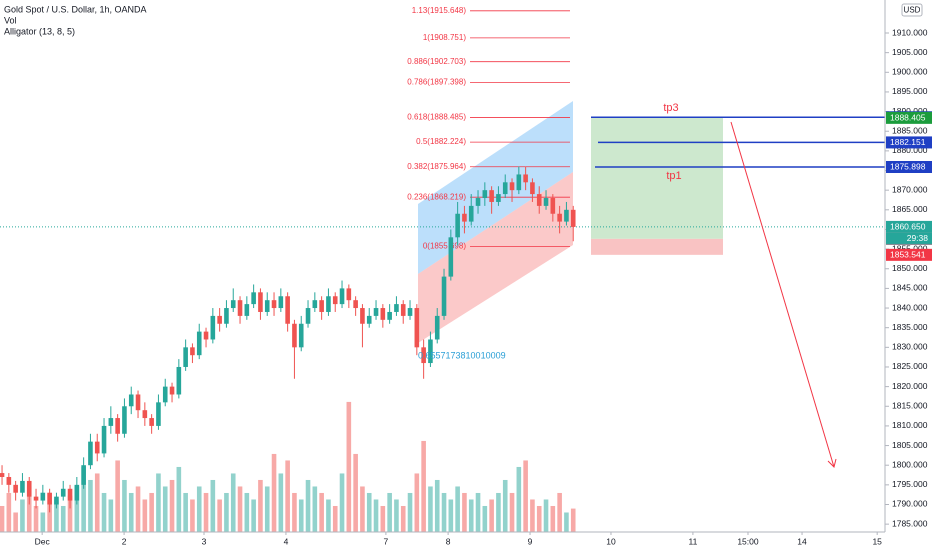  What do you see at coordinates (436, 196) in the screenshot?
I see `fib-label: 0.236(1868.219)` at bounding box center [436, 196].